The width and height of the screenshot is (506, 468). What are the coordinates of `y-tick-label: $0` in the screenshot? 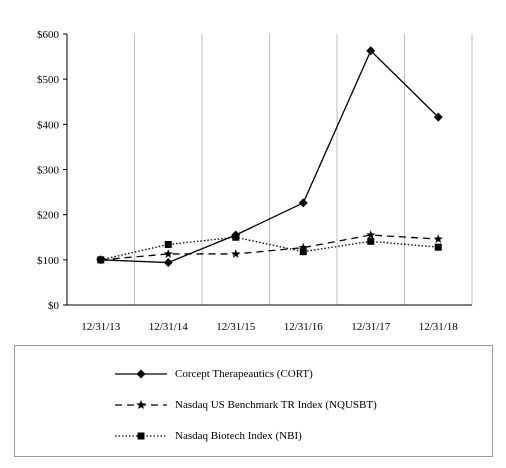 It's located at (54, 306).